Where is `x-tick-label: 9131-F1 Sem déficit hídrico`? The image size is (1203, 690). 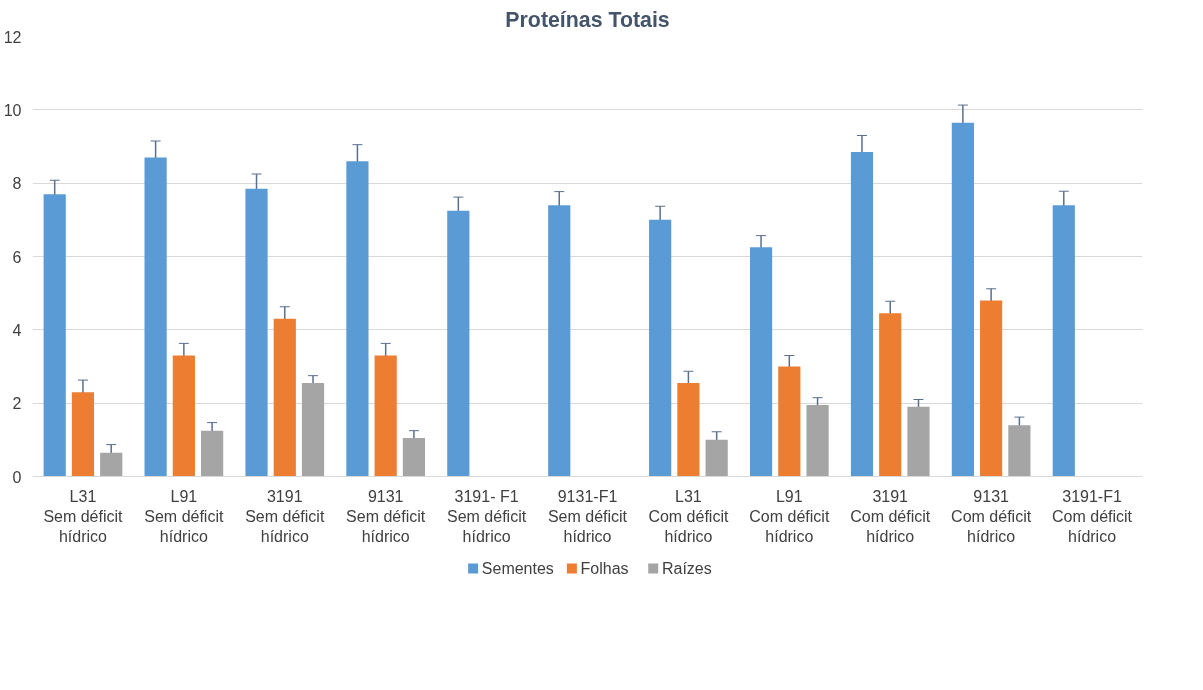 x-tick-label: 9131-F1 Sem déficit hídrico is located at coordinates (587, 516).